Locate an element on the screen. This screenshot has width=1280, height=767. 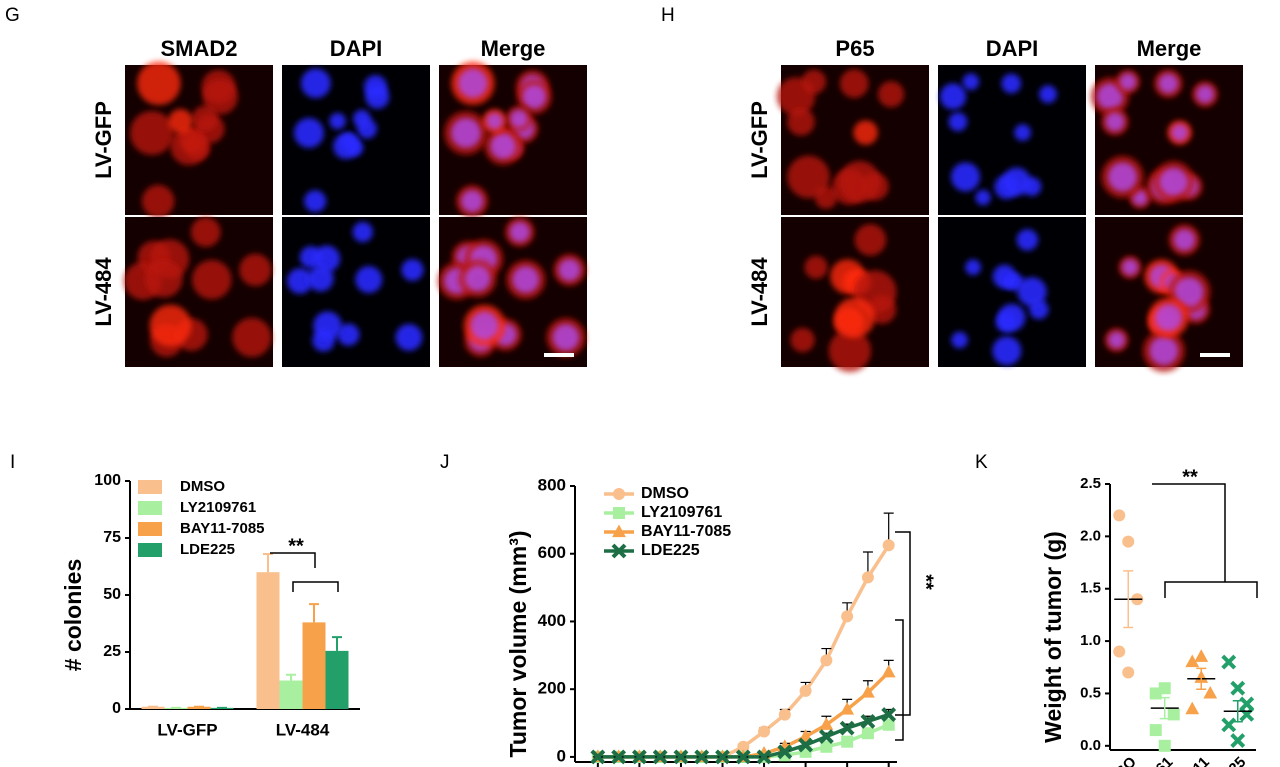
y-tick-label: 400 is located at coordinates (552, 620).